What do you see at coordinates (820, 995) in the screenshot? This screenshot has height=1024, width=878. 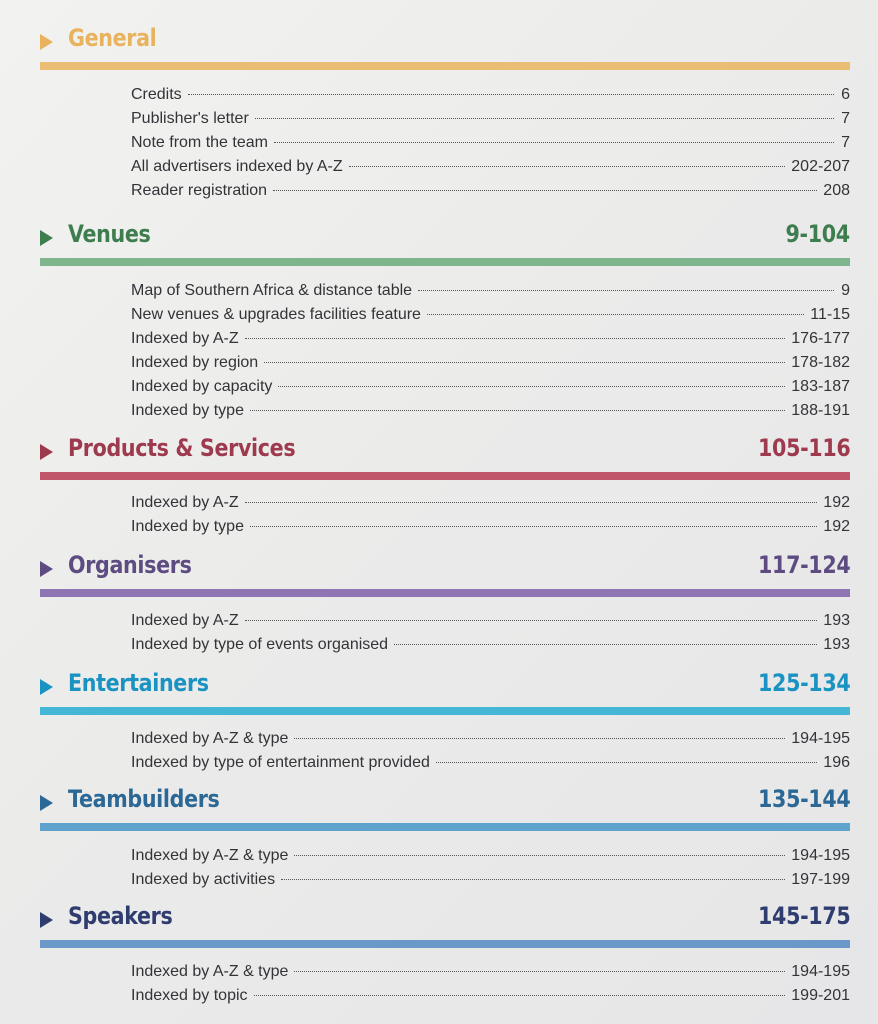 I see `entry-page: 199-201` at bounding box center [820, 995].